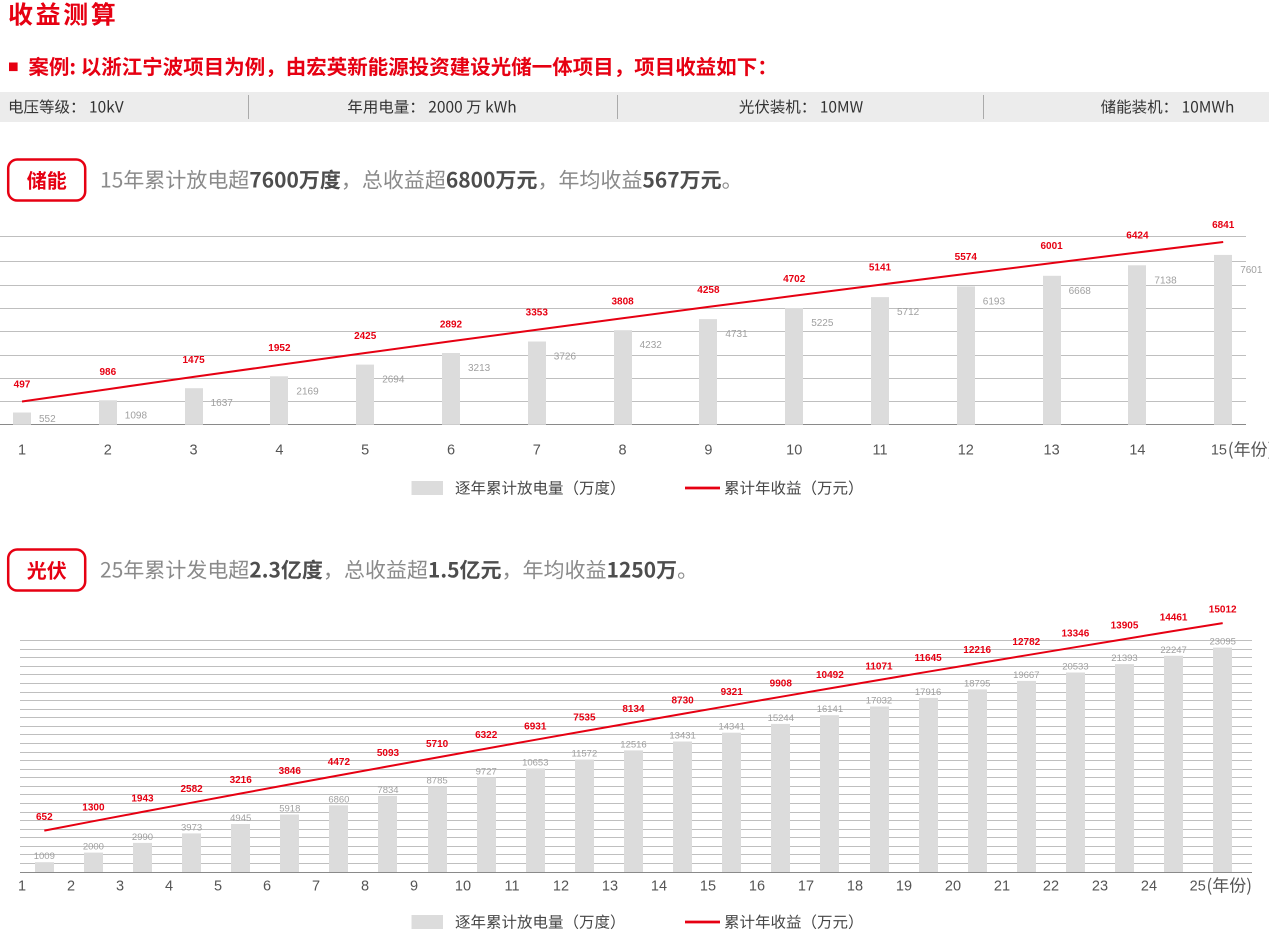  What do you see at coordinates (44, 856) in the screenshot?
I see `svg-text: 1009` at bounding box center [44, 856].